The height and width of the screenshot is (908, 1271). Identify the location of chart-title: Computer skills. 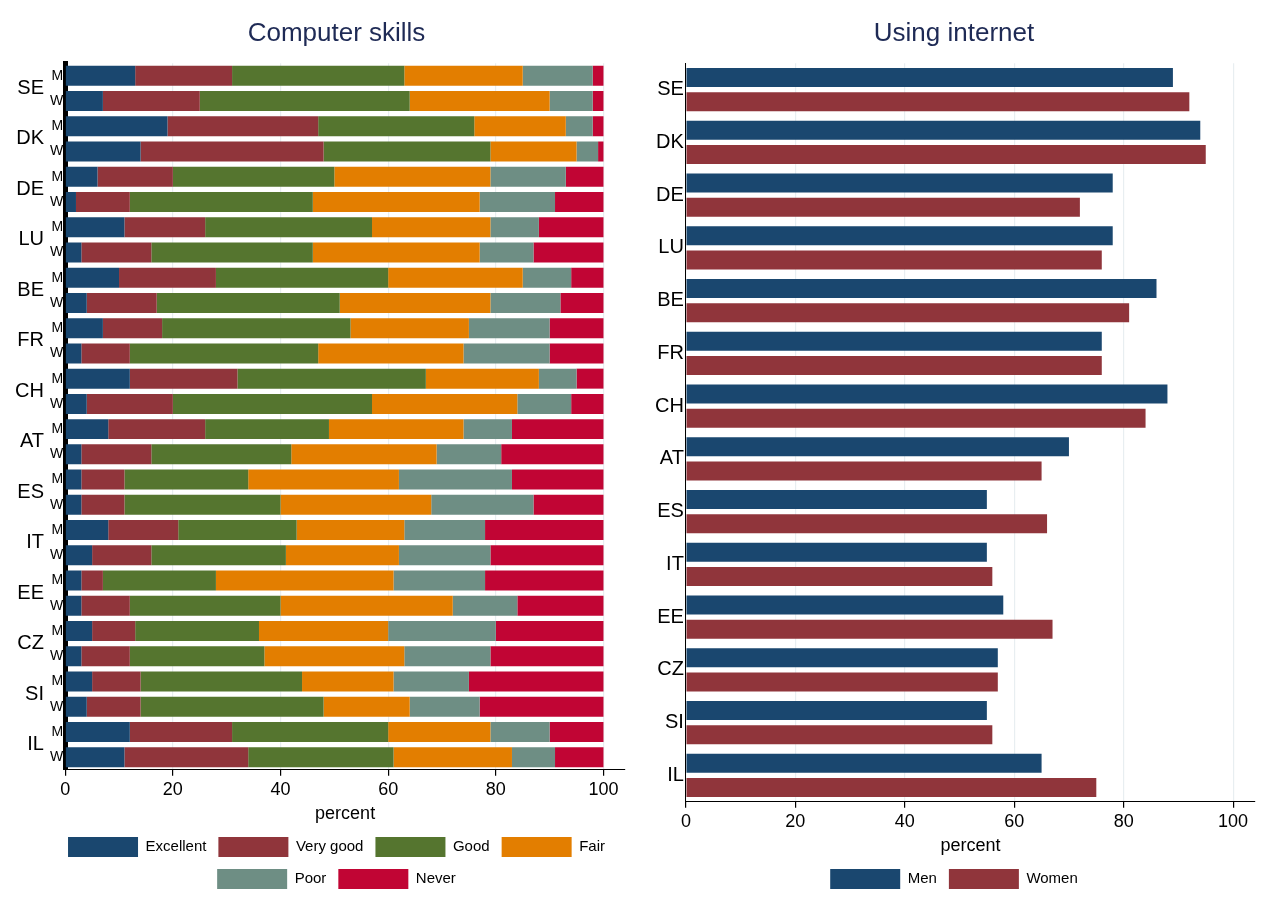
(336, 31).